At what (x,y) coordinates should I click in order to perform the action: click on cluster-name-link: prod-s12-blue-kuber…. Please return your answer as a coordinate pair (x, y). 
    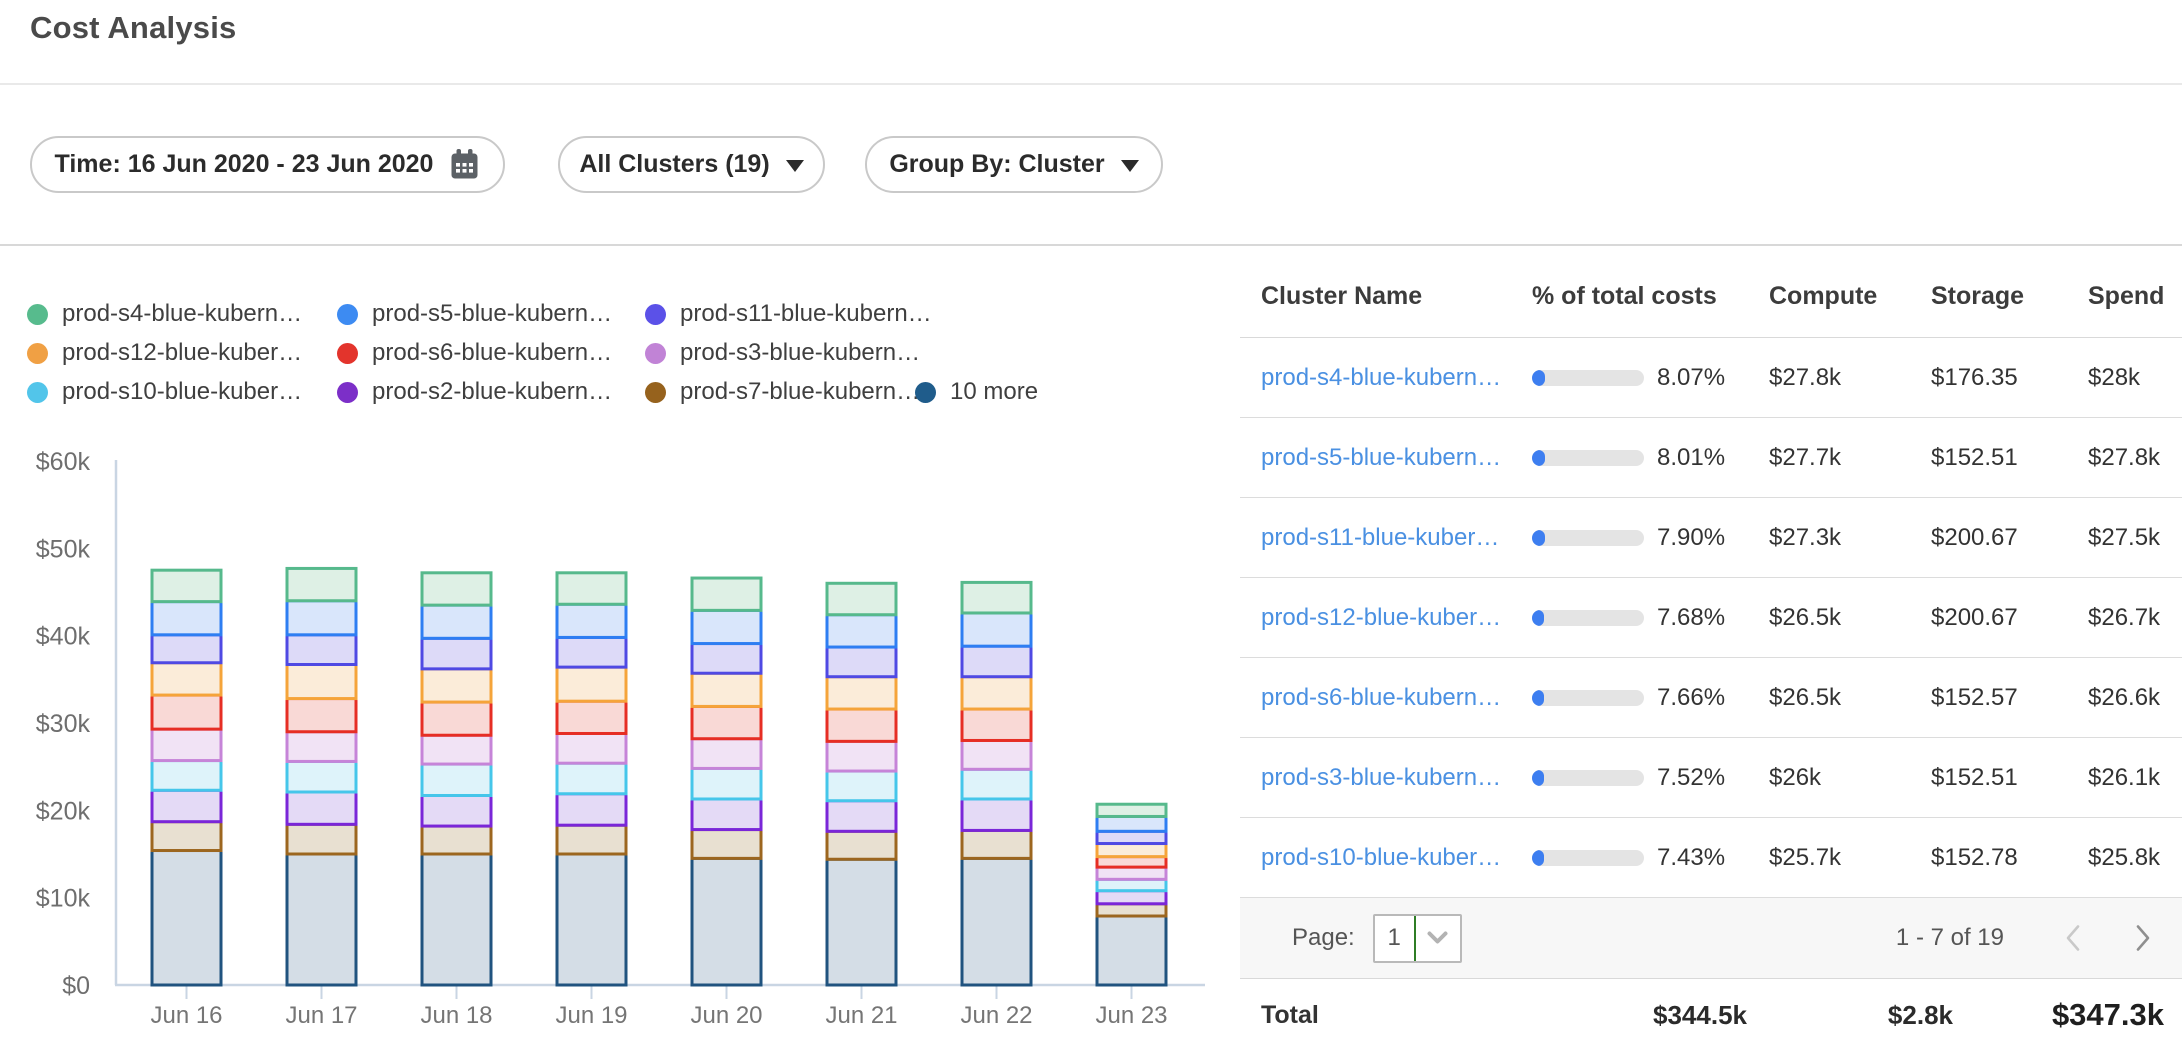
    Looking at the image, I should click on (1381, 617).